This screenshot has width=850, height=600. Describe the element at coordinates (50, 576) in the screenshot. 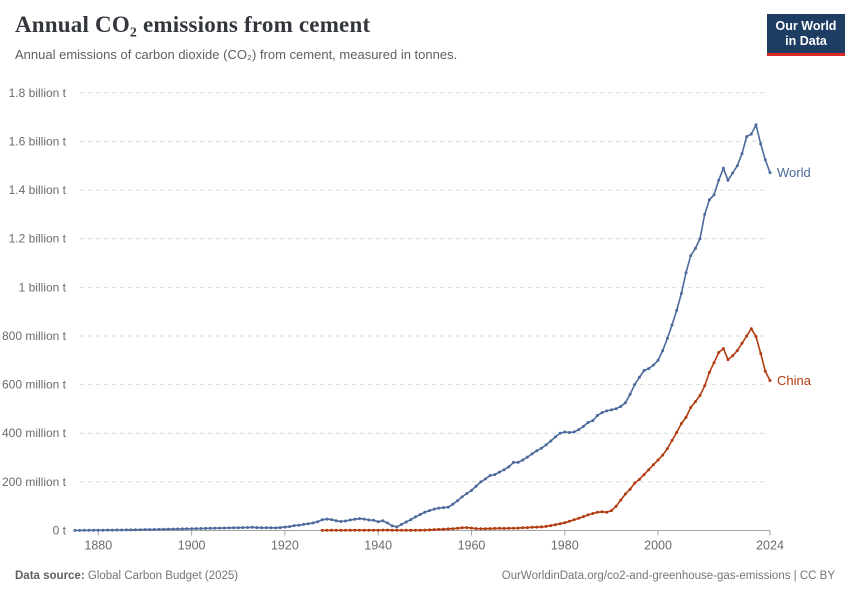

I see `data-source-label: Data source:` at that location.